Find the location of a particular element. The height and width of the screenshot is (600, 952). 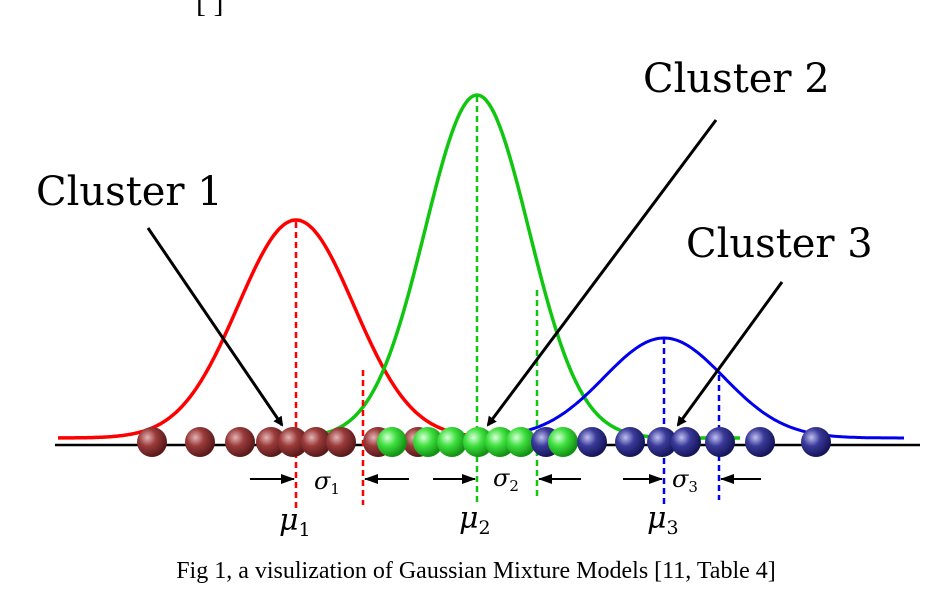

mean-label-3: μ3 is located at coordinates (663, 520).